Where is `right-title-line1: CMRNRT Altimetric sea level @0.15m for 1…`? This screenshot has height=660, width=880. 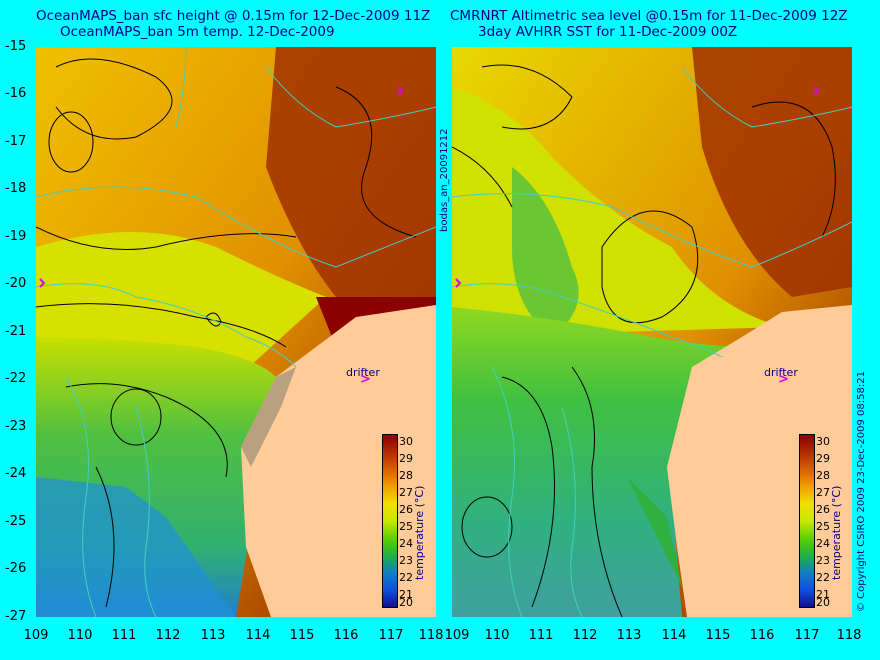 right-title-line1: CMRNRT Altimetric sea level @0.15m for 1… is located at coordinates (649, 16).